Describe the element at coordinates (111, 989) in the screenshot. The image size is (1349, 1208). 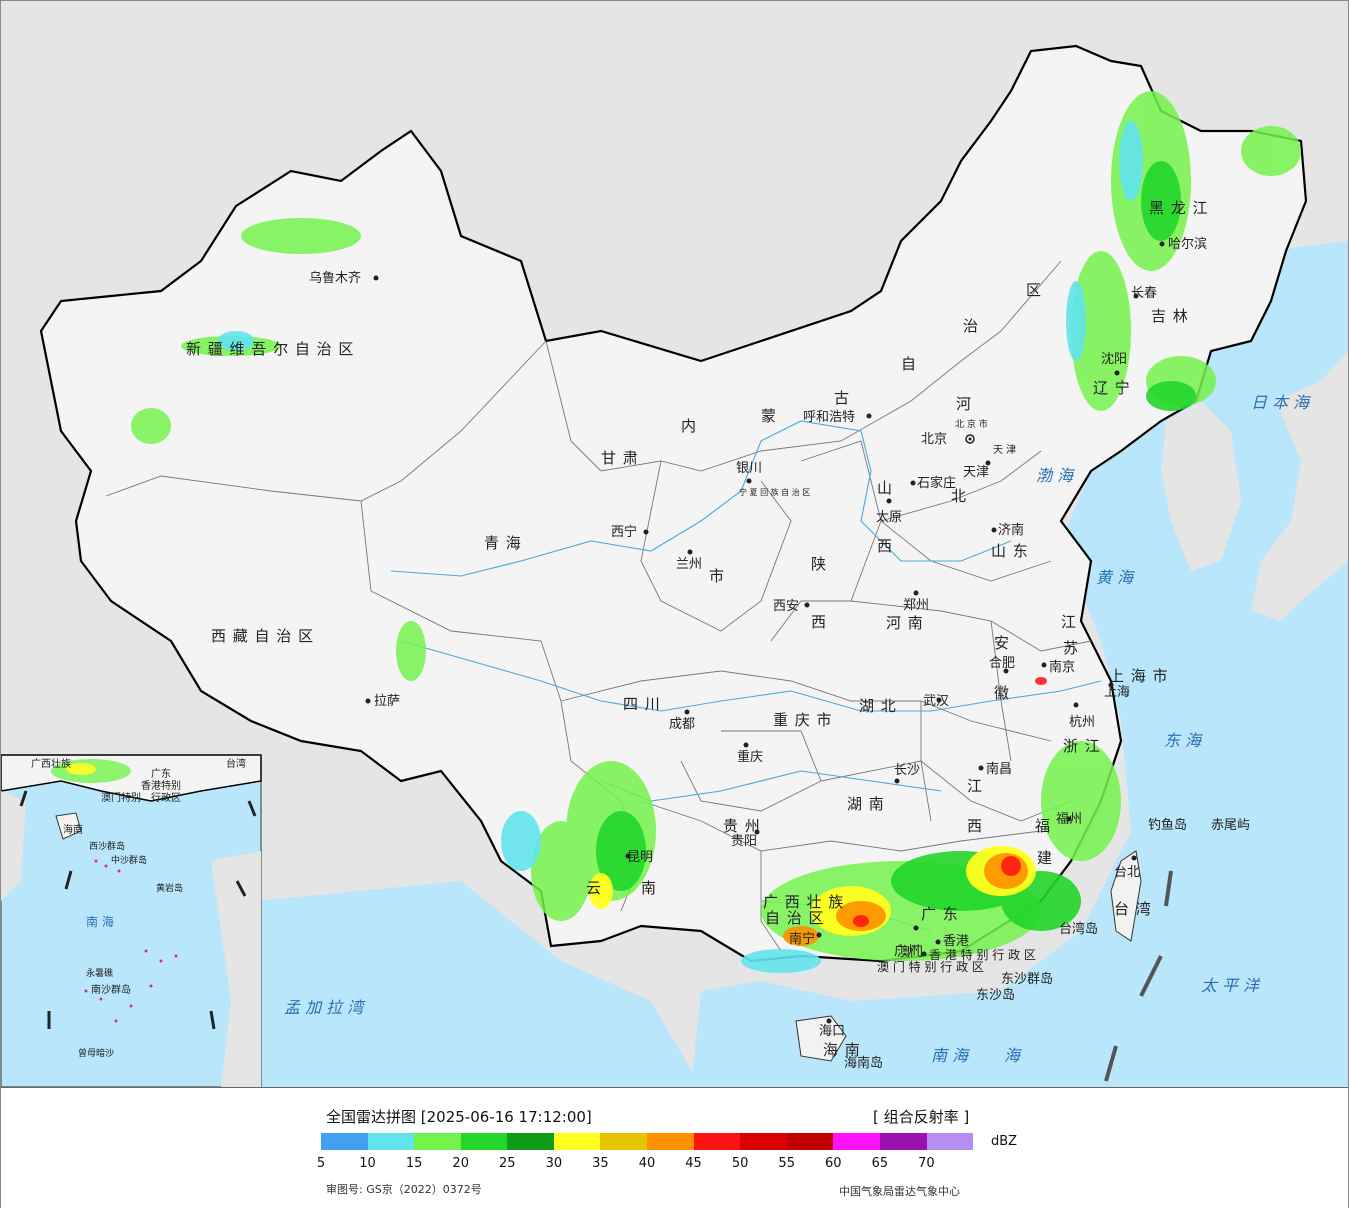
I see `svg-text: 南沙群岛` at that location.